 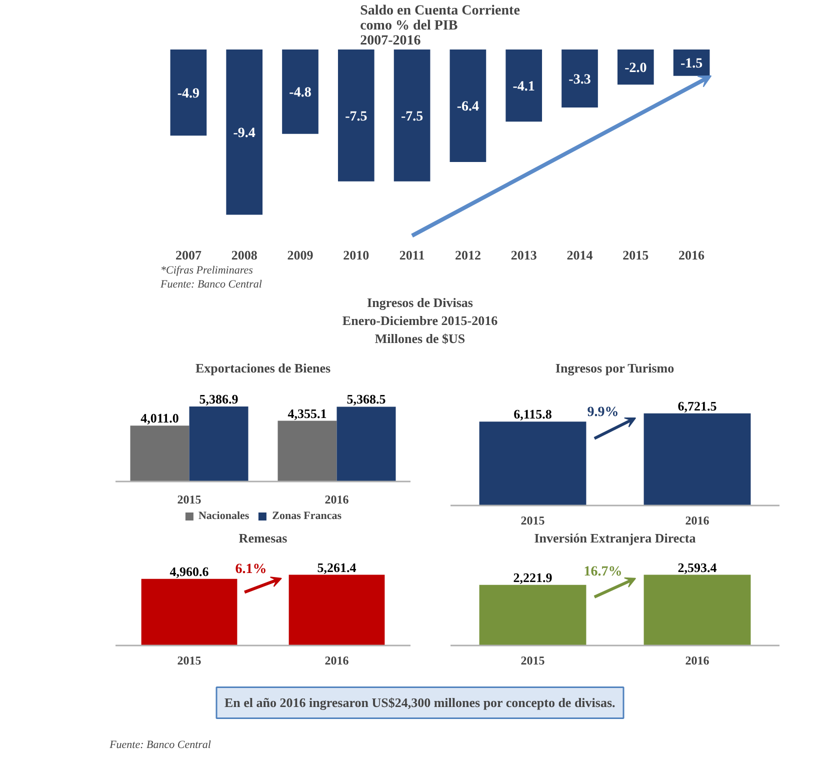 What do you see at coordinates (420, 702) in the screenshot?
I see `text: En el año 2016 ingresaron US$24,300 millones por concepto de divisas.` at bounding box center [420, 702].